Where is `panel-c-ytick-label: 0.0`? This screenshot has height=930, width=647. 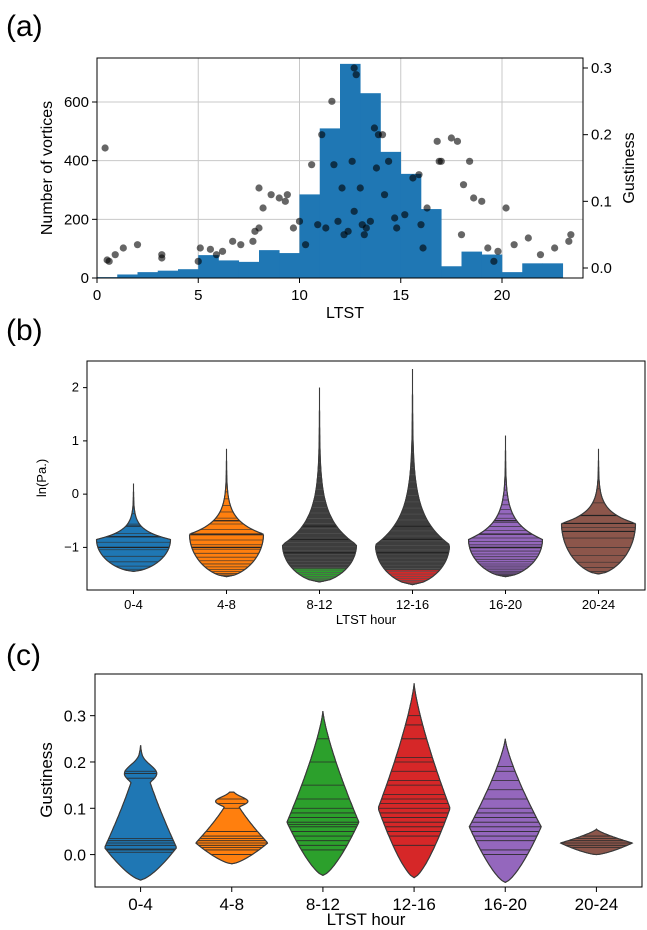 panel-c-ytick-label: 0.0 is located at coordinates (75, 856).